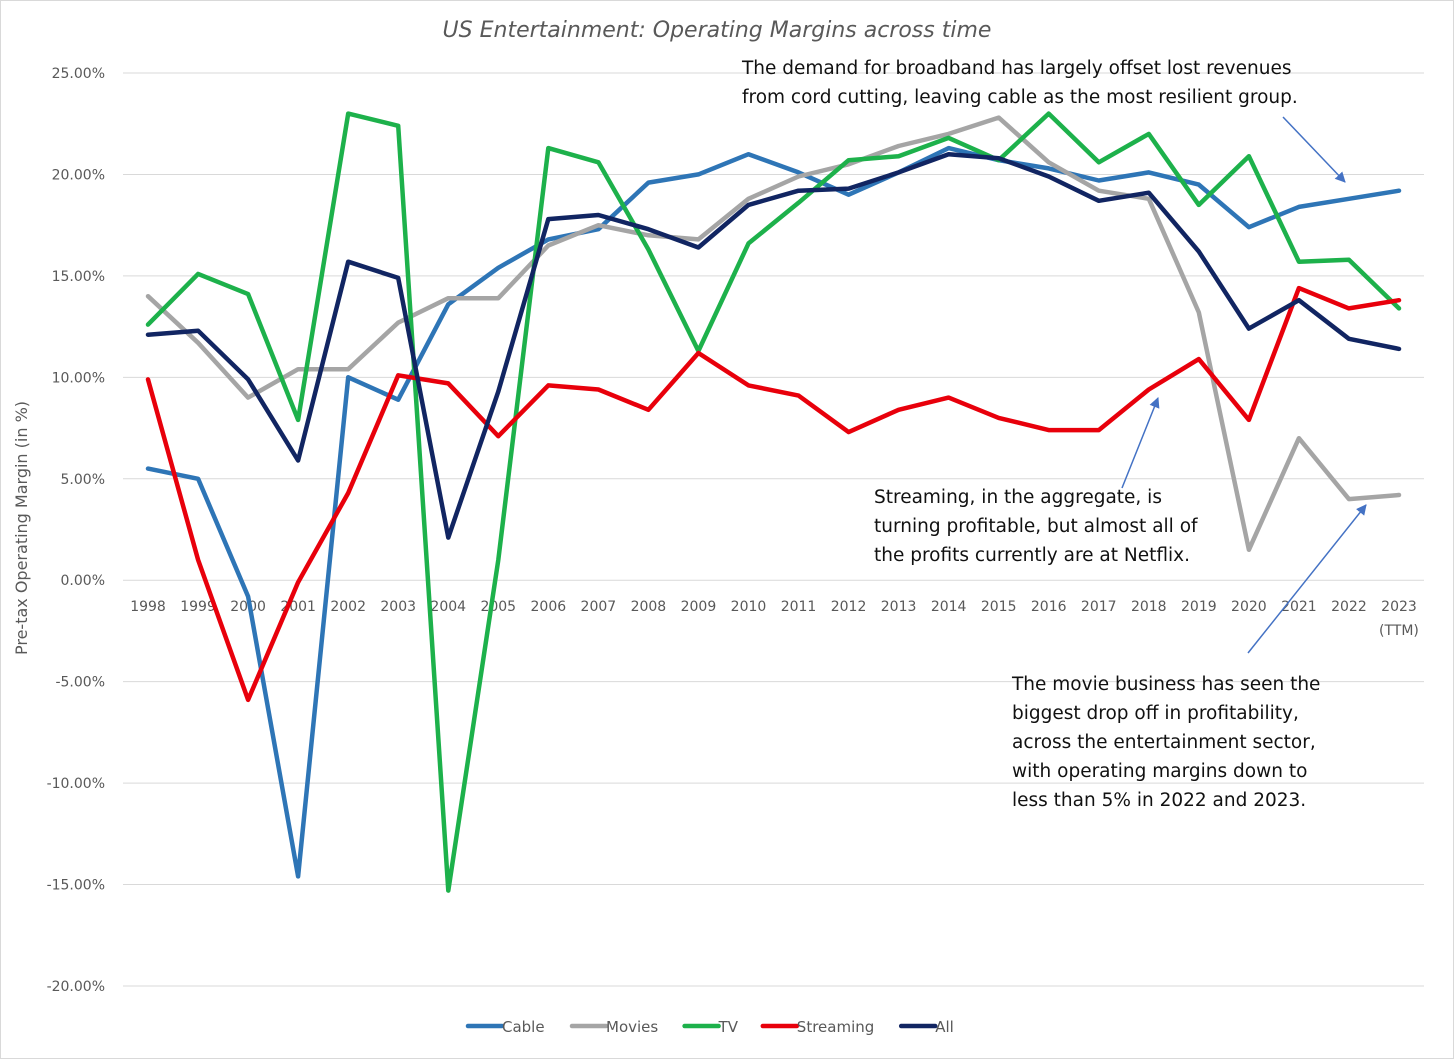  Describe the element at coordinates (1244, 385) in the screenshot. I see `annotation-arrows` at that location.